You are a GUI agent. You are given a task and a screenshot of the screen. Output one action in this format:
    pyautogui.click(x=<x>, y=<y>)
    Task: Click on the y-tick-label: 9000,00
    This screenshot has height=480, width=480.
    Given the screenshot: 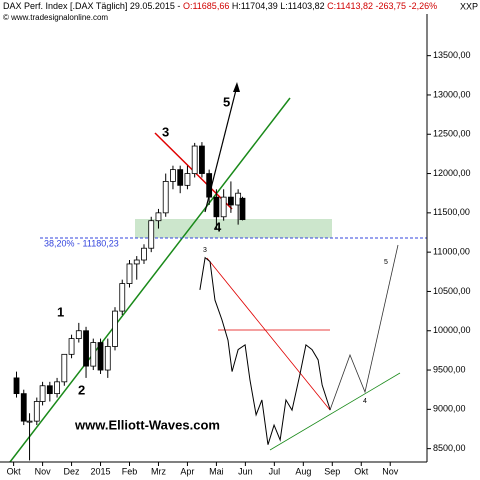 What is the action you would take?
    pyautogui.click(x=449, y=409)
    